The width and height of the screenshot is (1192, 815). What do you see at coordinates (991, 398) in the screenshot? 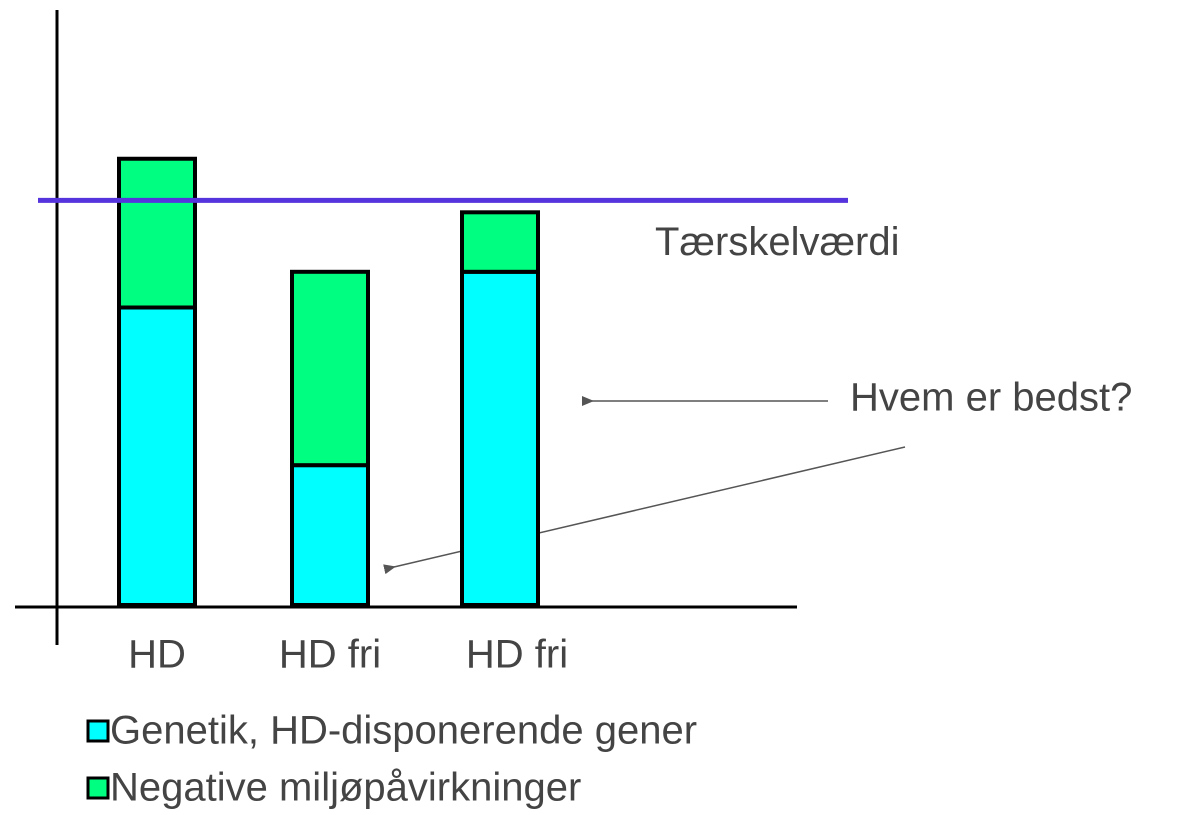
I see `annotation: Hvem er bedst?` at bounding box center [991, 398].